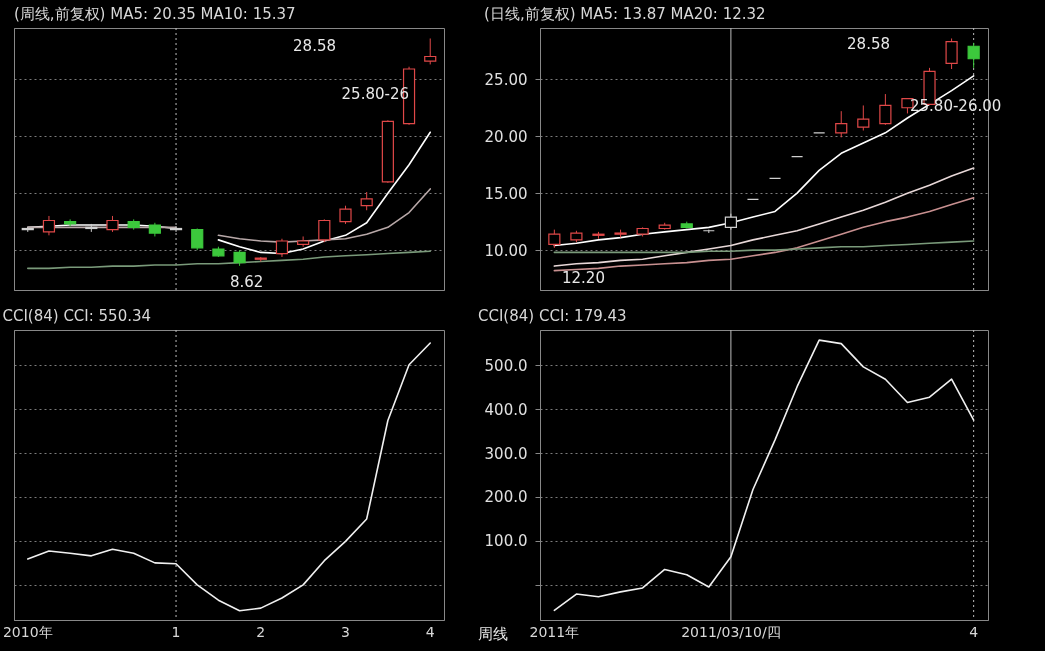 The height and width of the screenshot is (651, 1045). What do you see at coordinates (506, 79) in the screenshot?
I see `y-tick-label: 25.00` at bounding box center [506, 79].